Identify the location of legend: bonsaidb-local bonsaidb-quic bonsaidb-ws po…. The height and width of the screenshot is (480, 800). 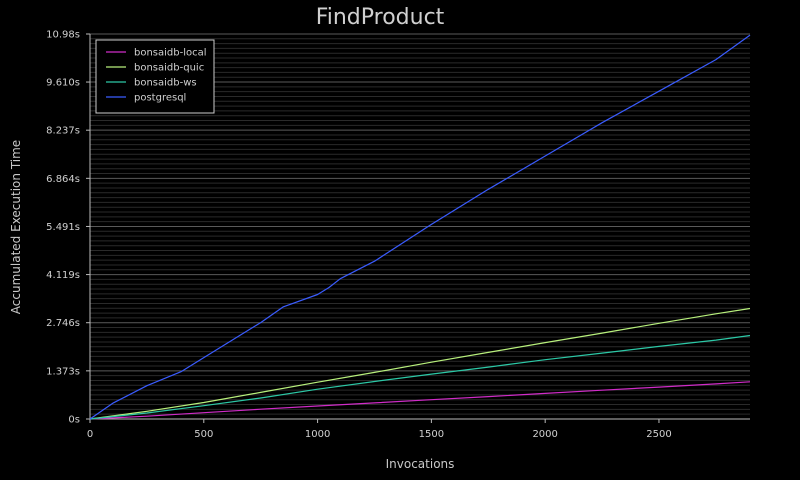
(155, 76).